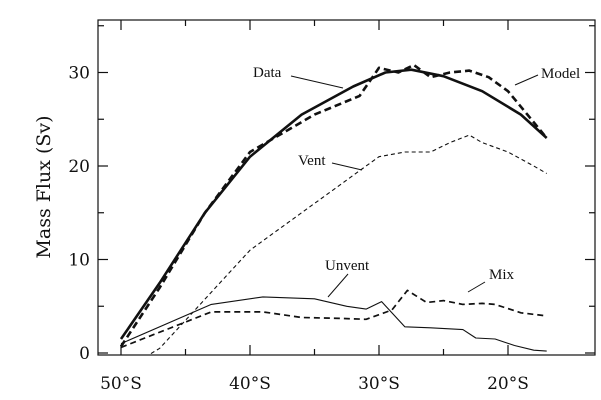 The width and height of the screenshot is (601, 400). I want to click on annotation-leader-data, so click(317, 82).